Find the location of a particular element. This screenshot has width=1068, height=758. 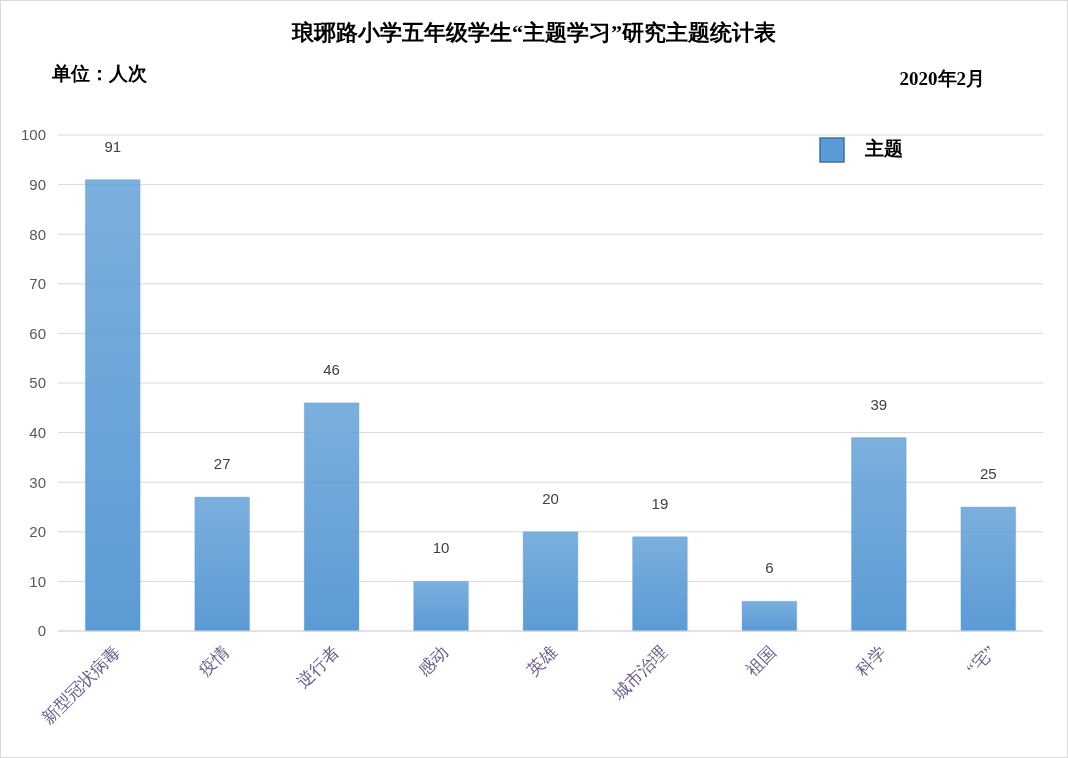

text: 2020年2月 is located at coordinates (942, 78).